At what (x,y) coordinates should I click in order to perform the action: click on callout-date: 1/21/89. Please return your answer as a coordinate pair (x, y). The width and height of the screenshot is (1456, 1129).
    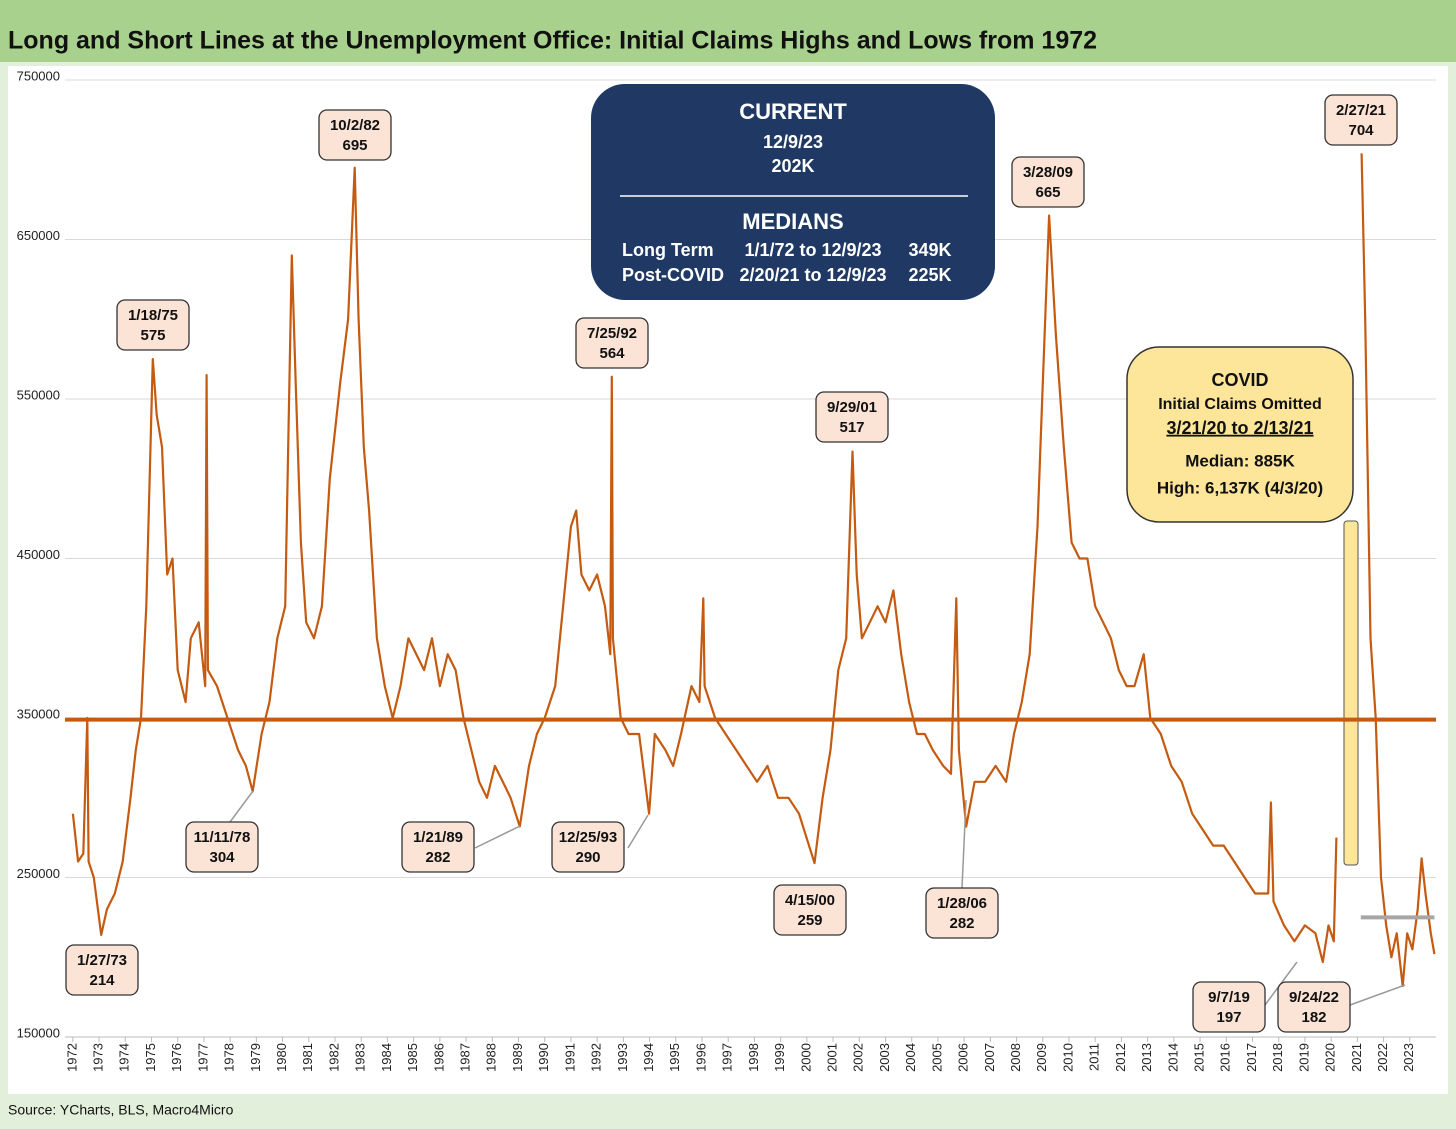
    Looking at the image, I should click on (438, 837).